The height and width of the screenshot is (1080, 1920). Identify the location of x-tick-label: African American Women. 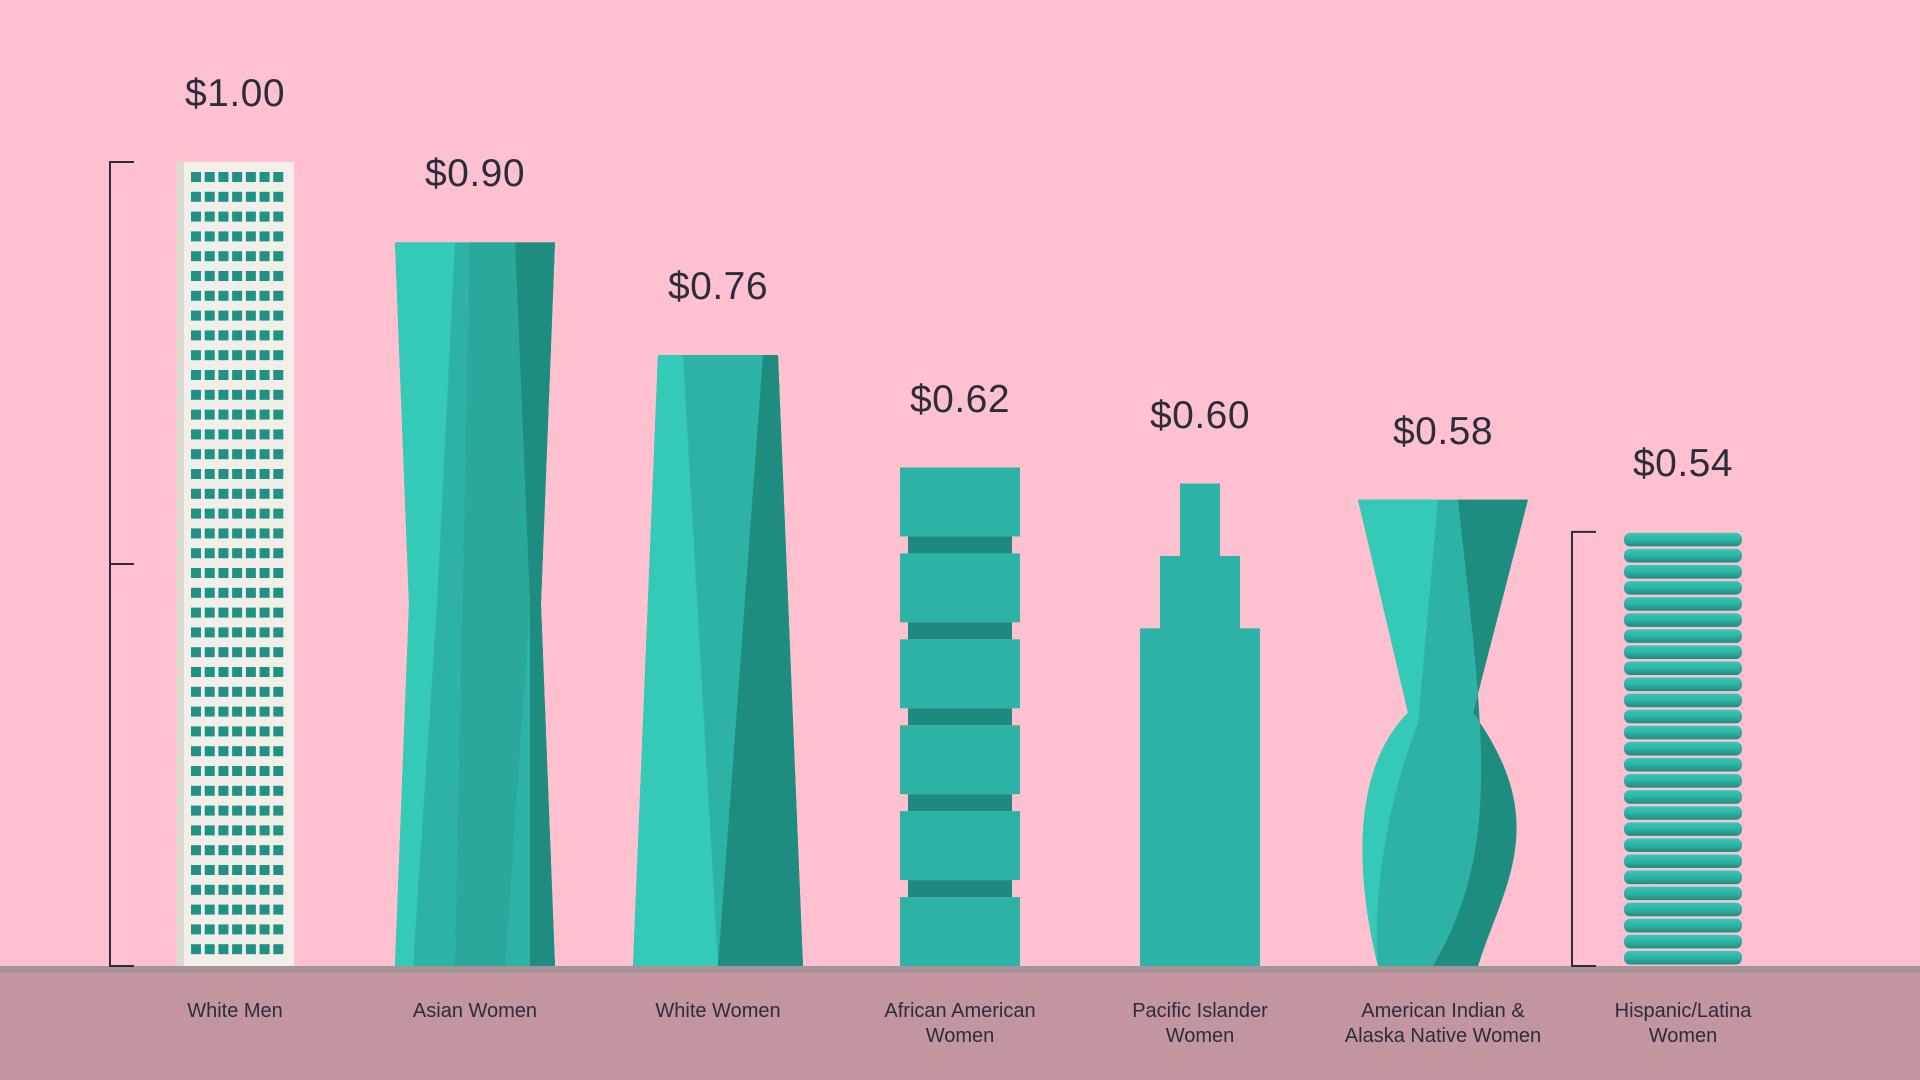
(960, 1023).